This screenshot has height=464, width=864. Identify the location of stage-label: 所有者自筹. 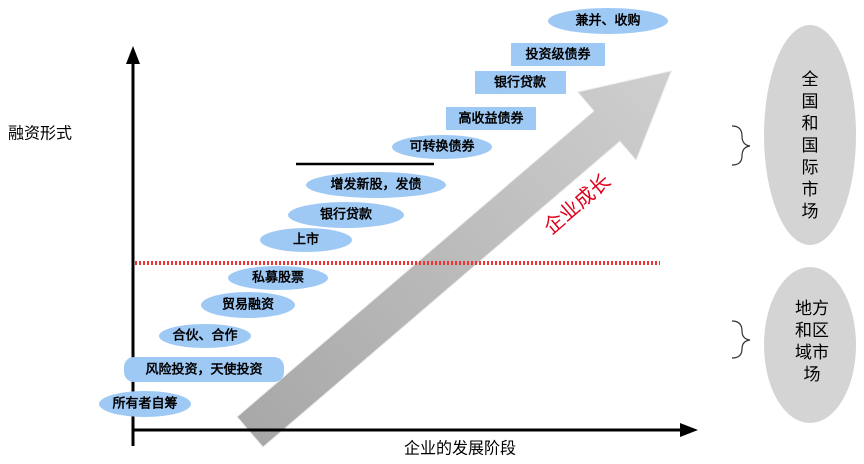
(144, 404).